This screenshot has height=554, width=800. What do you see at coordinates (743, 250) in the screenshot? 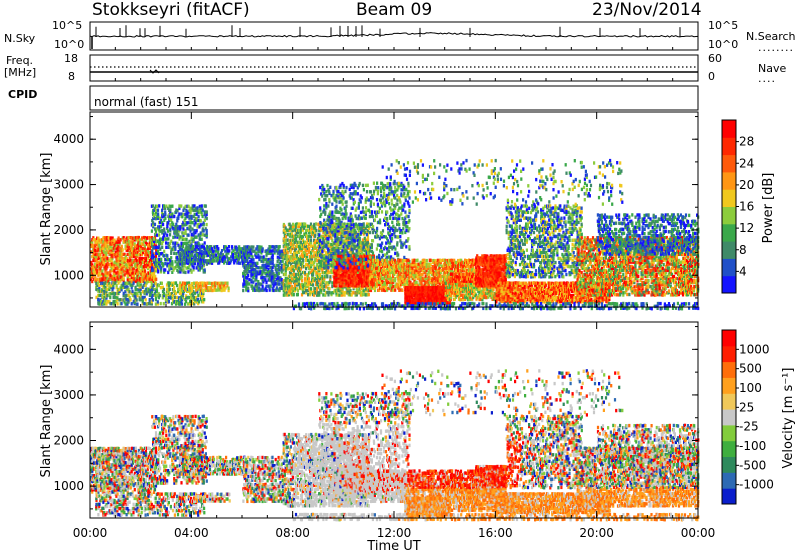
I see `power-colorbar-tick: 8` at bounding box center [743, 250].